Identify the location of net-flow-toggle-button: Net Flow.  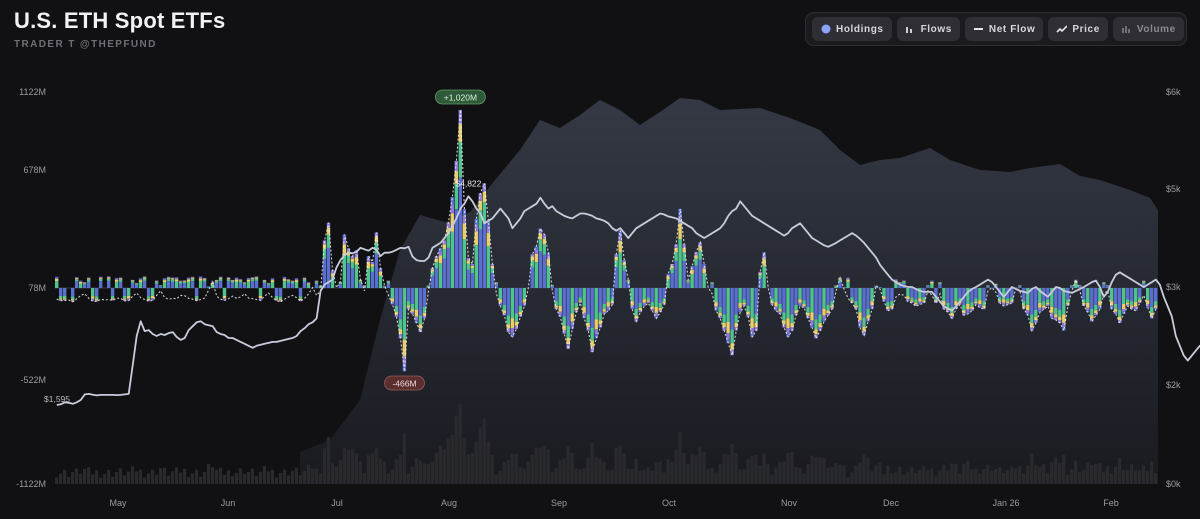
(1004, 29).